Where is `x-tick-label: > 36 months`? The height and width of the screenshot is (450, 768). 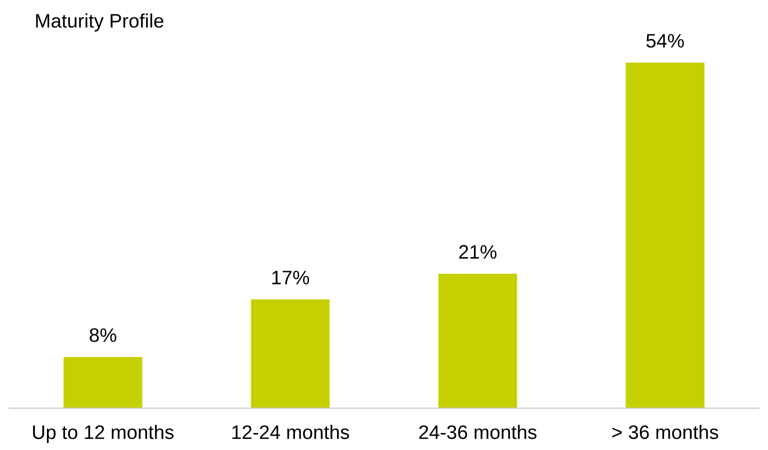
x-tick-label: > 36 months is located at coordinates (665, 432).